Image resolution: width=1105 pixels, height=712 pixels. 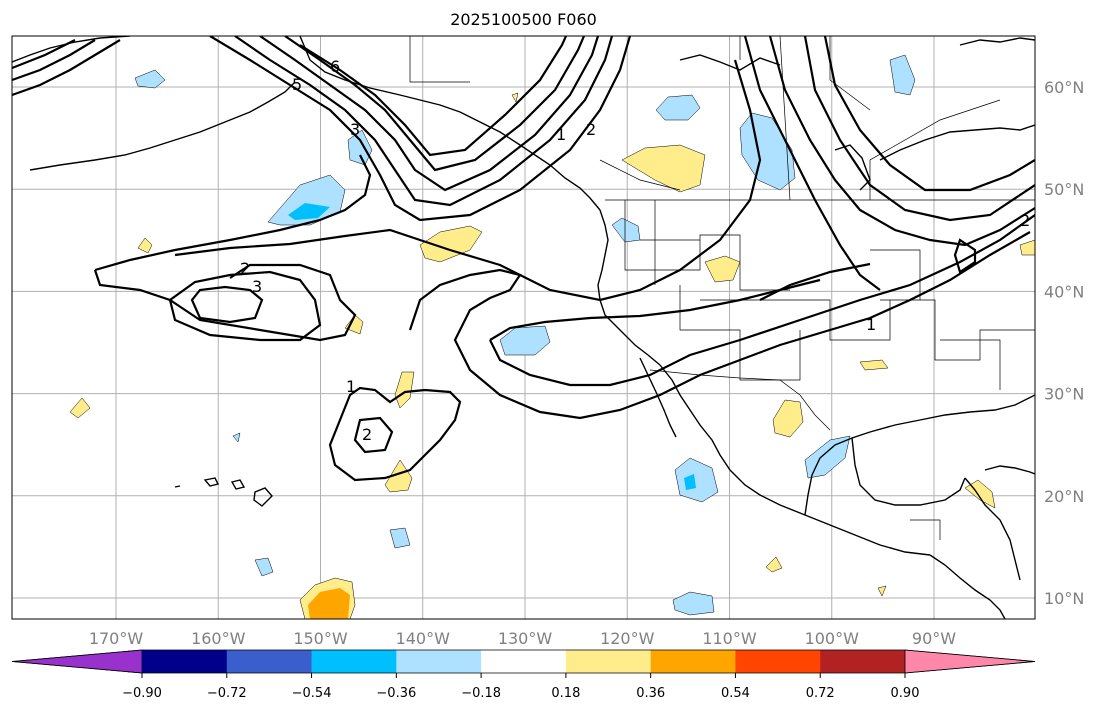 I want to click on longitude-label: 150°W, so click(x=320, y=638).